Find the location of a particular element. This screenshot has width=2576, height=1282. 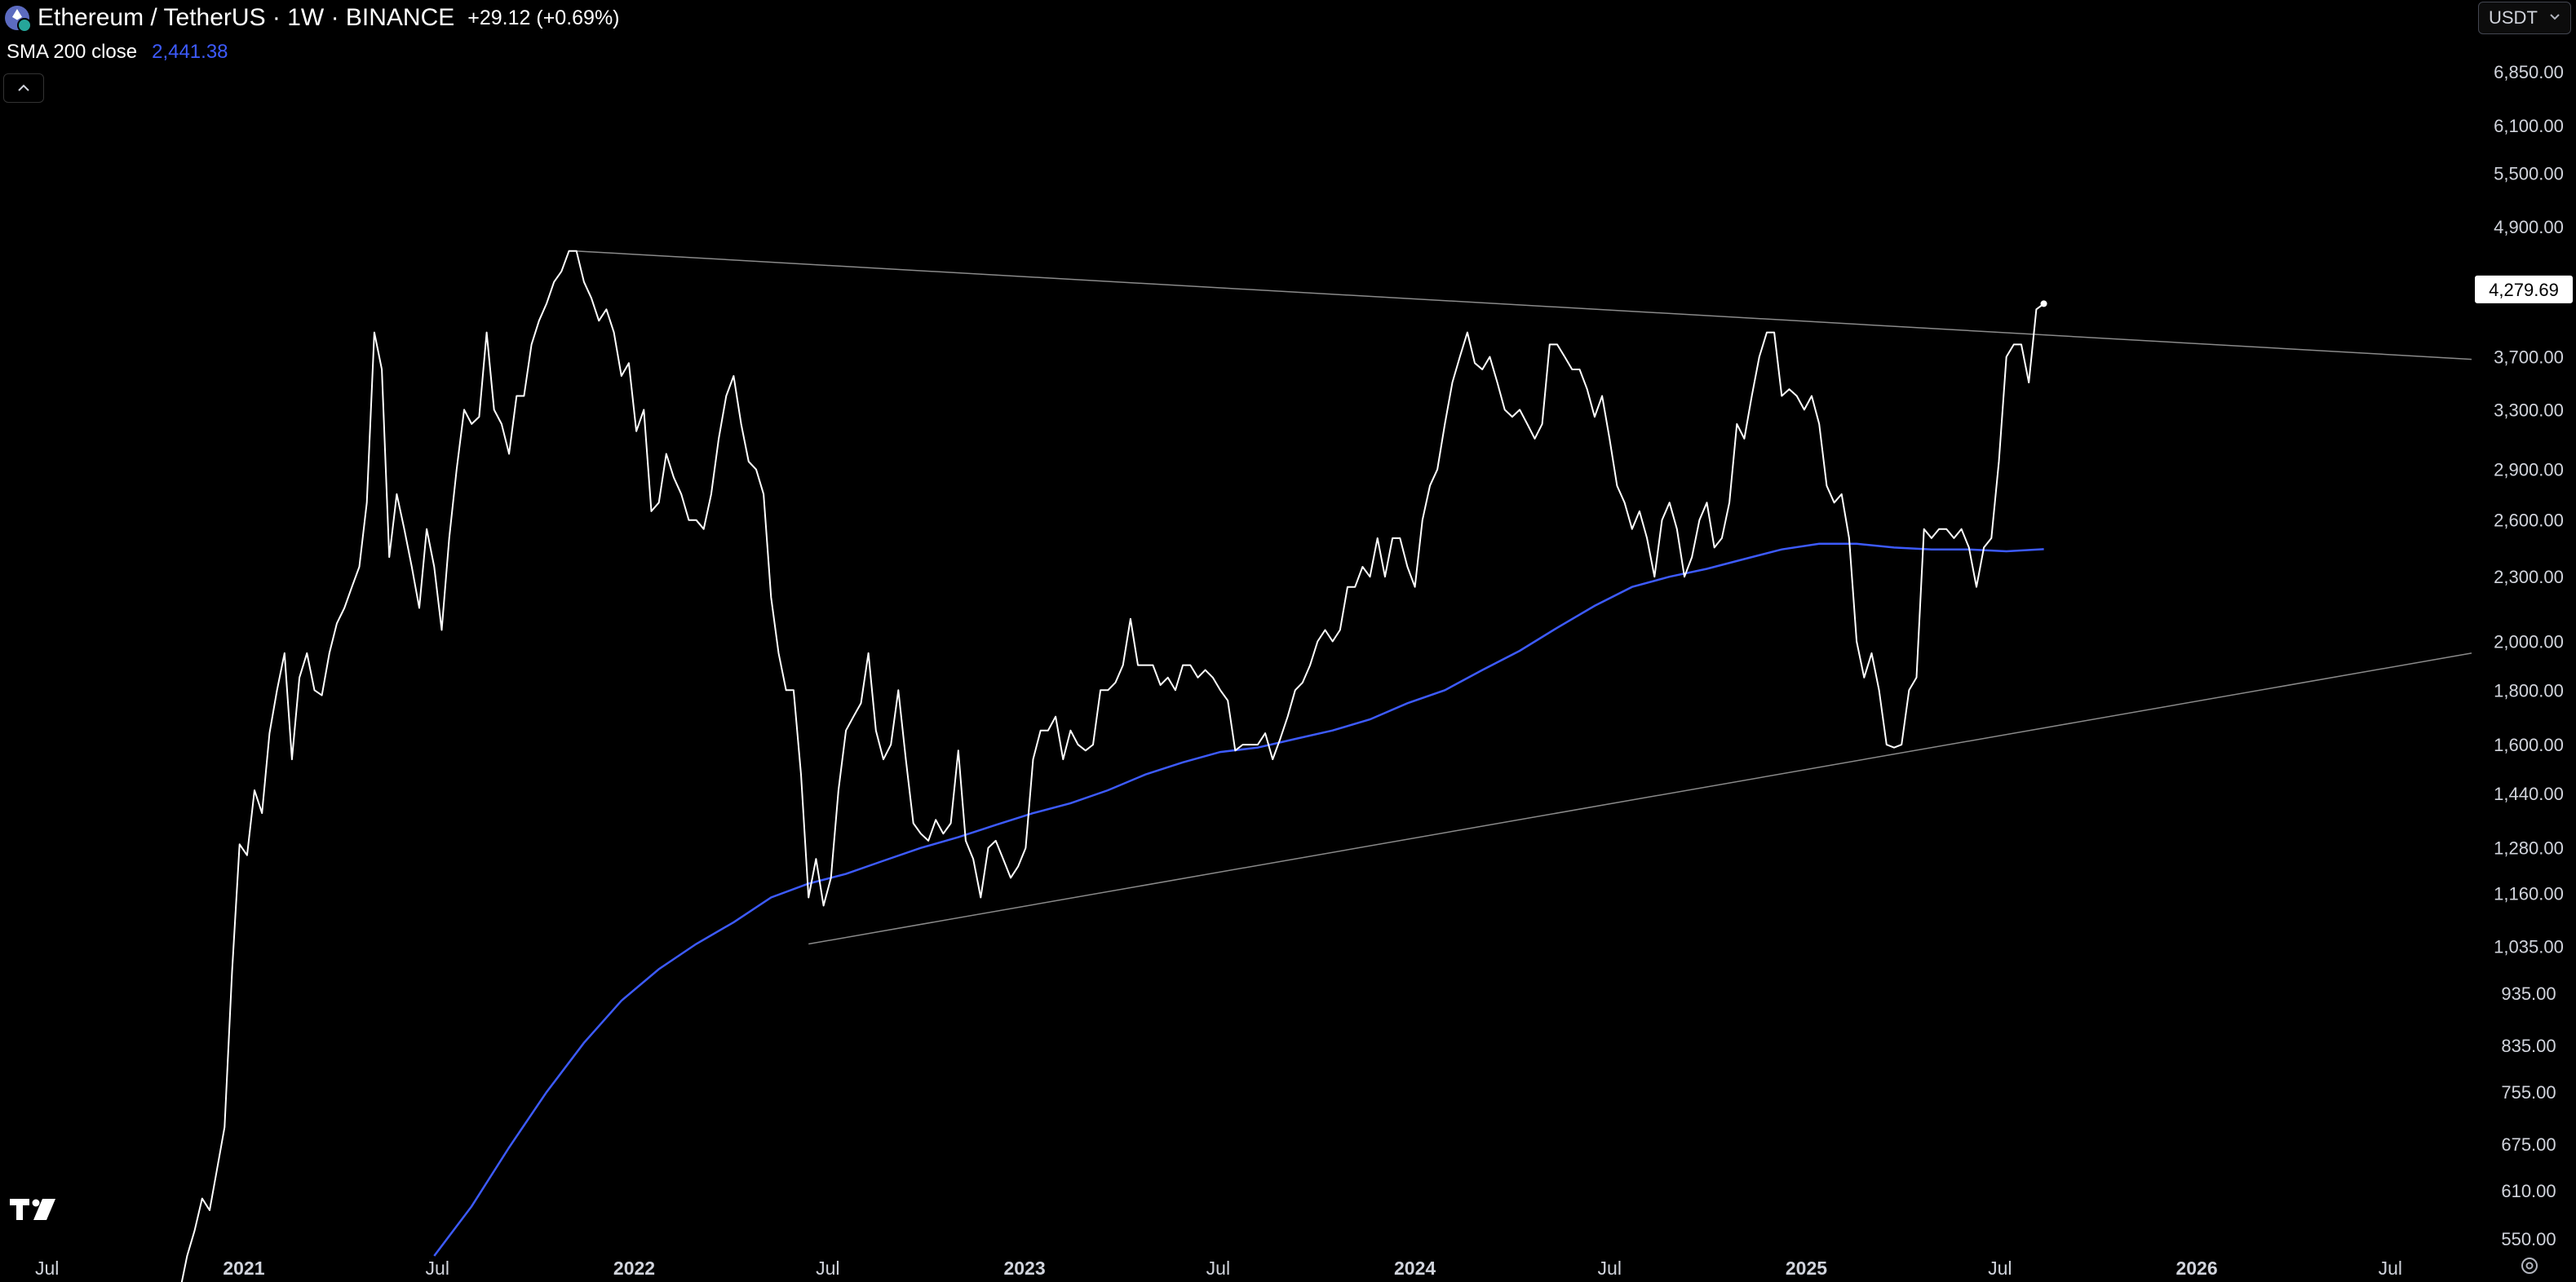

y-tick-label: 935.00 is located at coordinates (2528, 994).